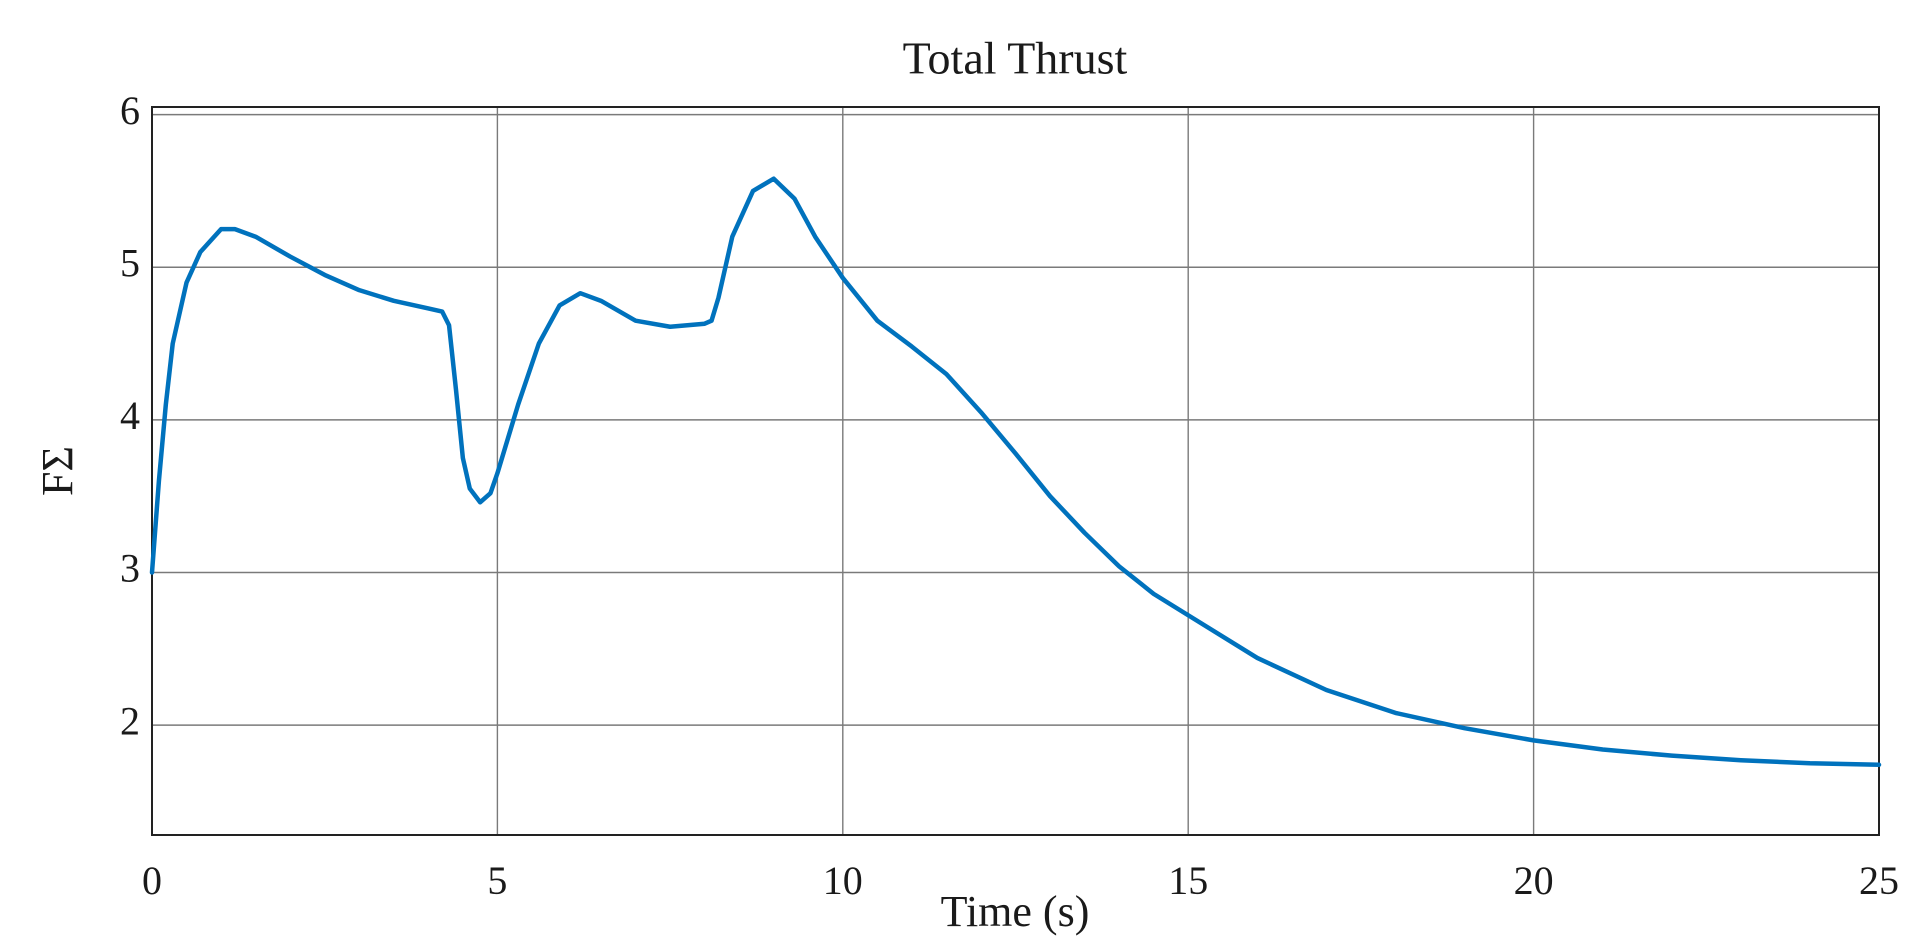 The width and height of the screenshot is (1910, 950). Describe the element at coordinates (1188, 880) in the screenshot. I see `x-tick-label: 15` at that location.